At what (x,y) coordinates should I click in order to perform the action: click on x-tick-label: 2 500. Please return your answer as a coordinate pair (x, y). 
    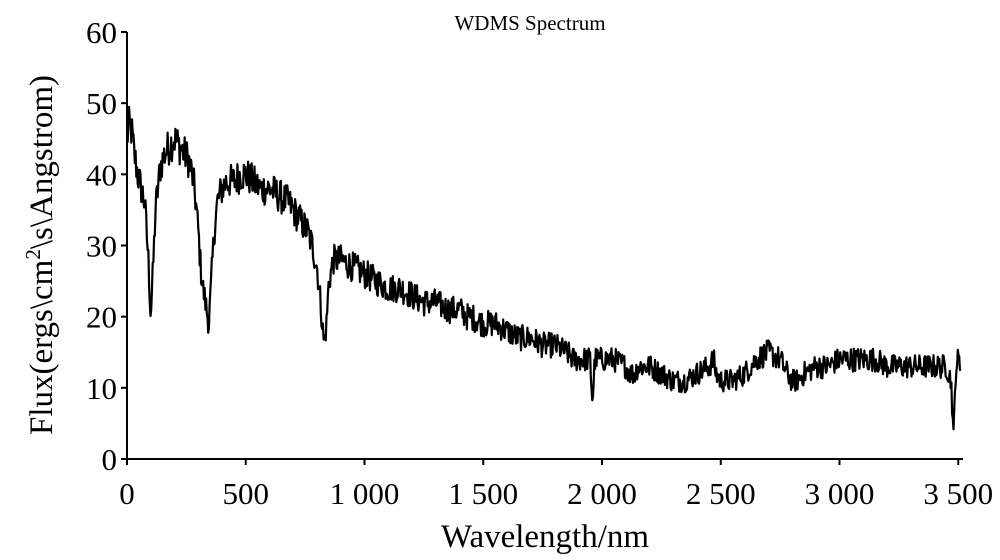
    Looking at the image, I should click on (721, 493).